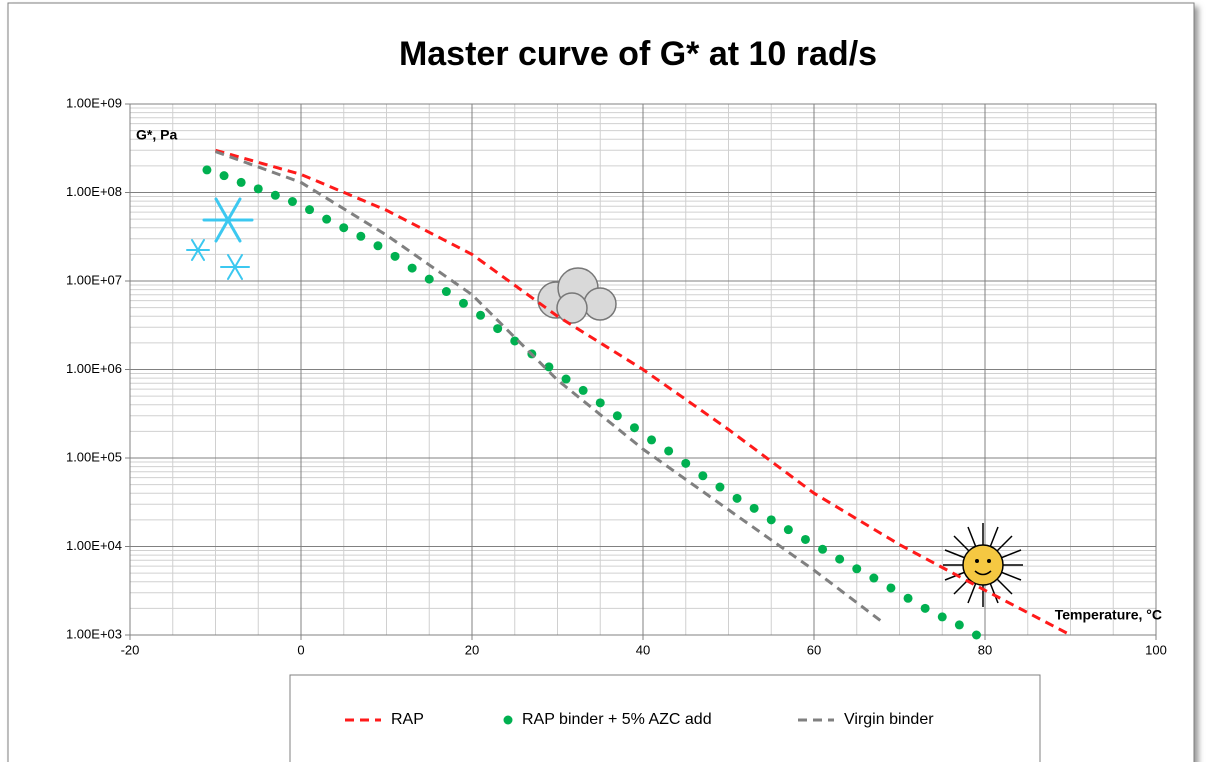  Describe the element at coordinates (577, 295) in the screenshot. I see `cloud-icon` at that location.